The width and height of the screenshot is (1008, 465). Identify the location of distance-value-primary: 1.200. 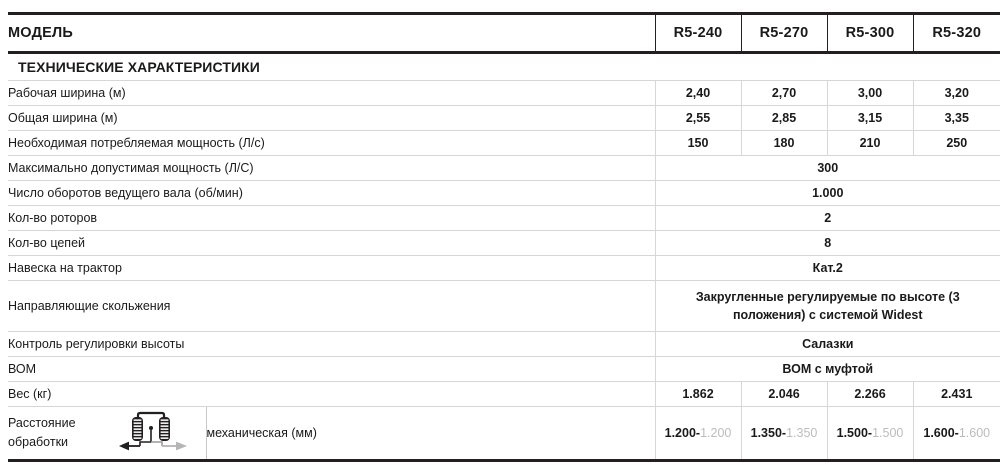
(680, 433).